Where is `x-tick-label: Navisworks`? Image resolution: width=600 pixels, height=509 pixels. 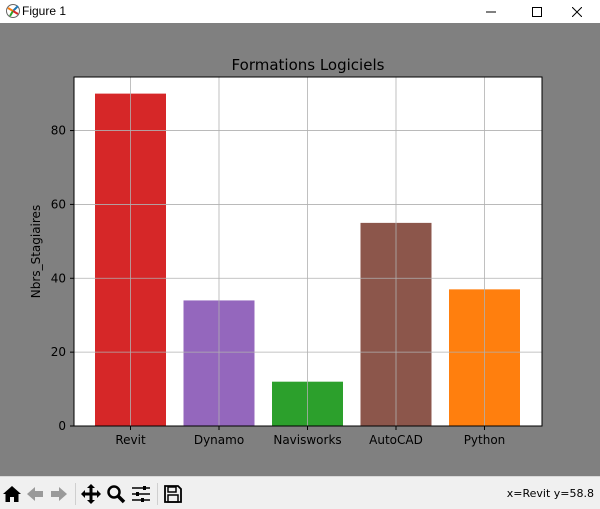 x-tick-label: Navisworks is located at coordinates (307, 440).